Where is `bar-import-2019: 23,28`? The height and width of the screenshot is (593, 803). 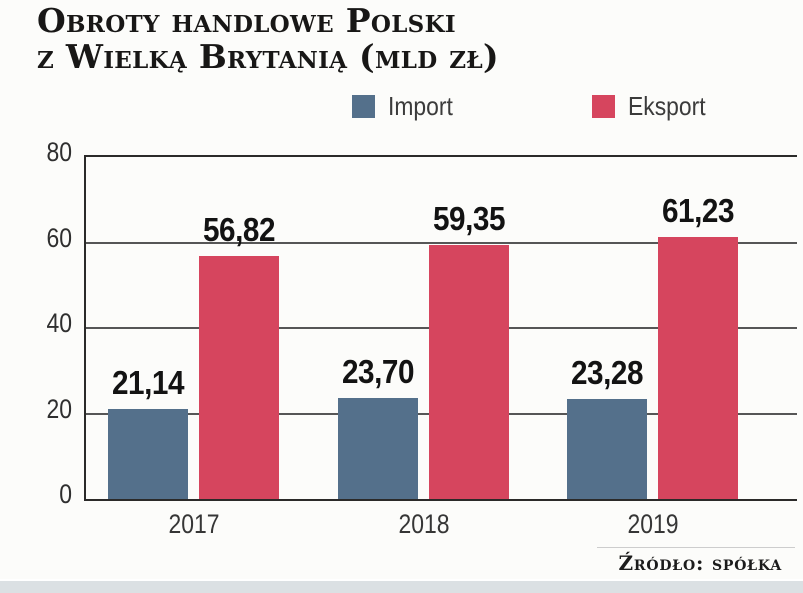
bar-import-2019: 23,28 is located at coordinates (607, 426).